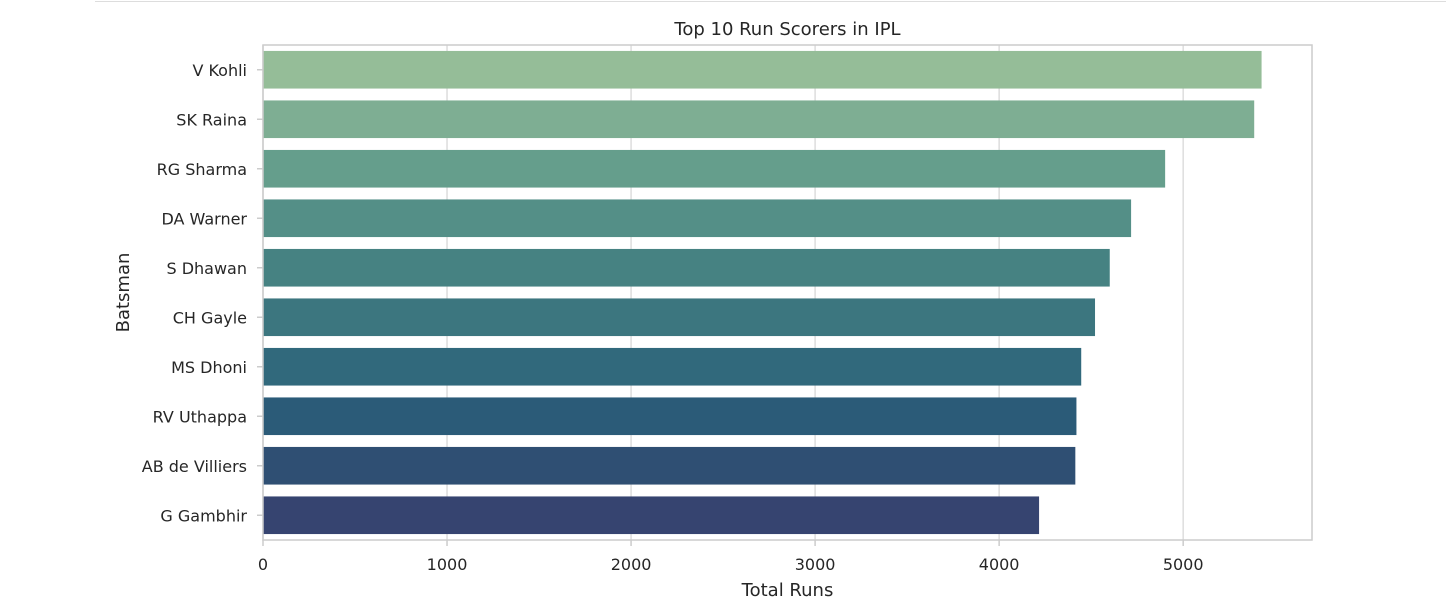 The height and width of the screenshot is (614, 1446). Describe the element at coordinates (210, 317) in the screenshot. I see `y-tick-label-5: CH Gayle` at that location.